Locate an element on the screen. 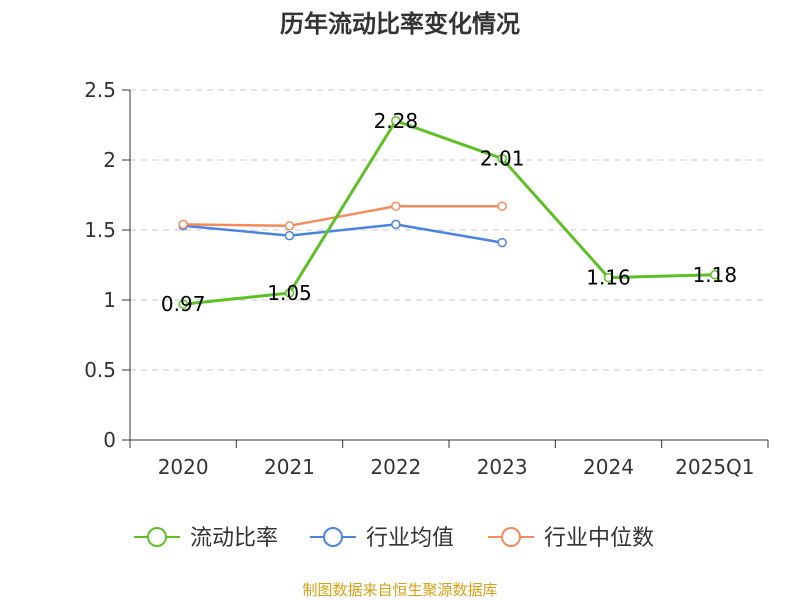  data-label: 2.28 is located at coordinates (396, 121).